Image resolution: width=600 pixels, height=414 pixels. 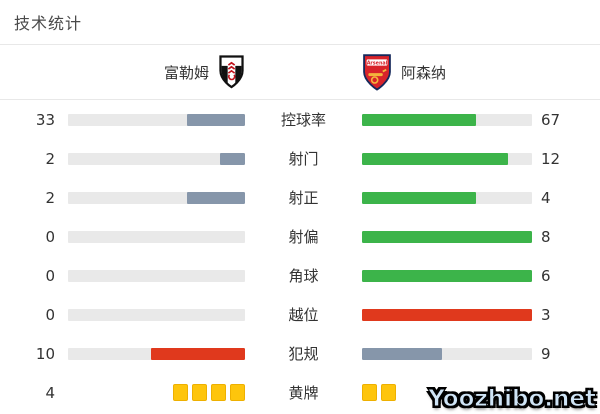 I want to click on team-header-row: 富勒姆 Arsenal, so click(x=300, y=72).